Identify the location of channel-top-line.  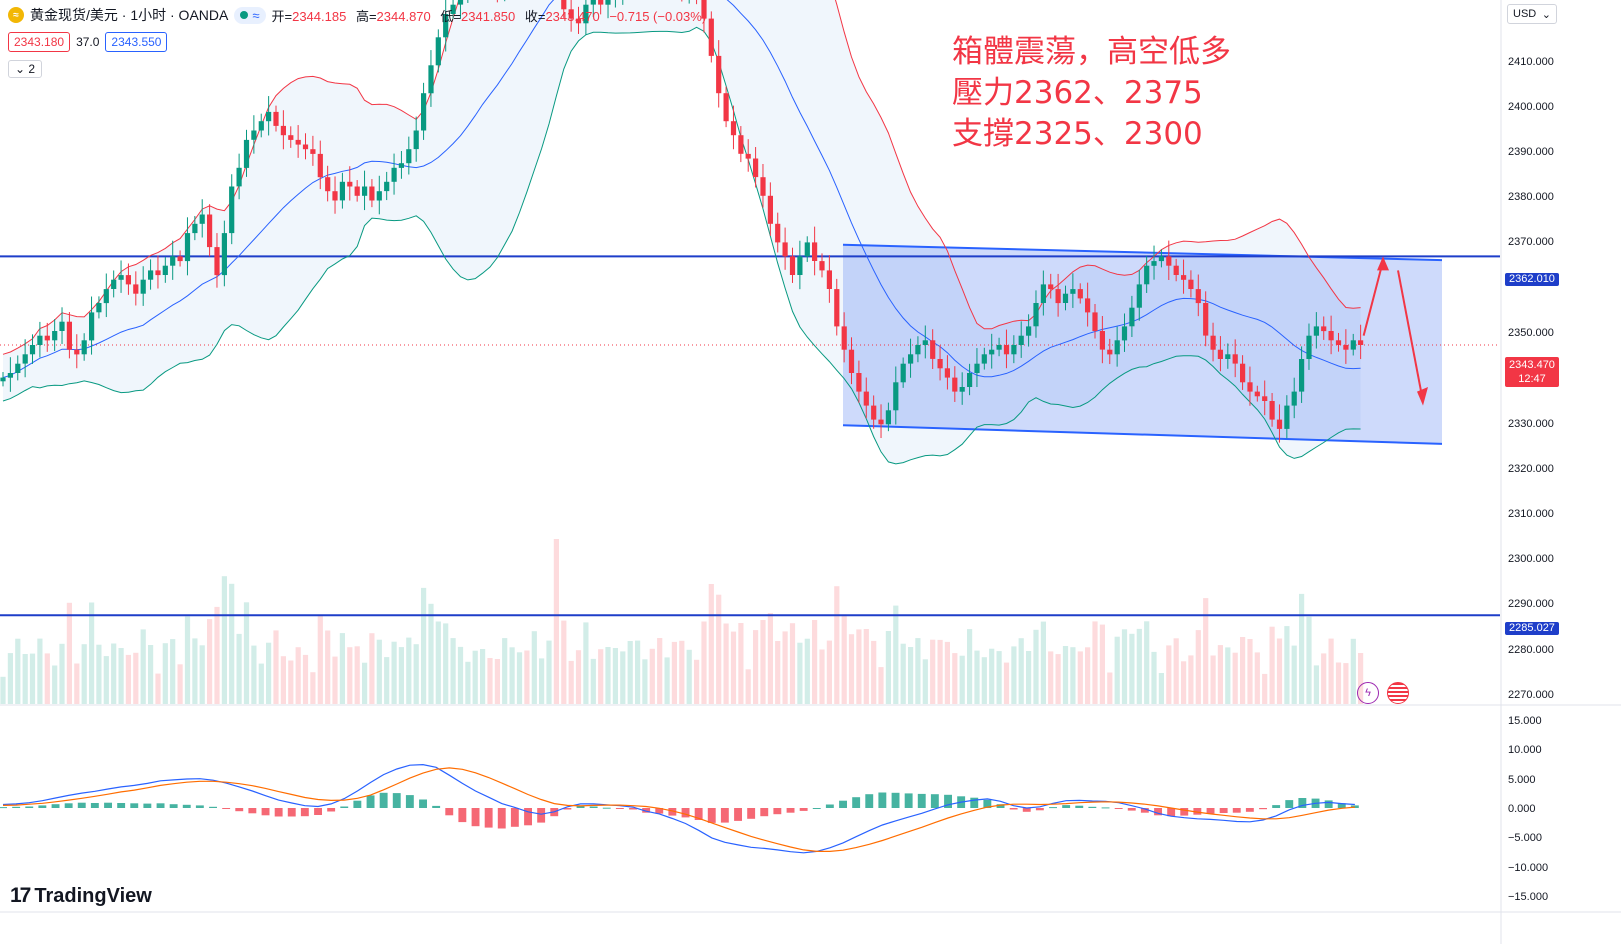
(1142, 252).